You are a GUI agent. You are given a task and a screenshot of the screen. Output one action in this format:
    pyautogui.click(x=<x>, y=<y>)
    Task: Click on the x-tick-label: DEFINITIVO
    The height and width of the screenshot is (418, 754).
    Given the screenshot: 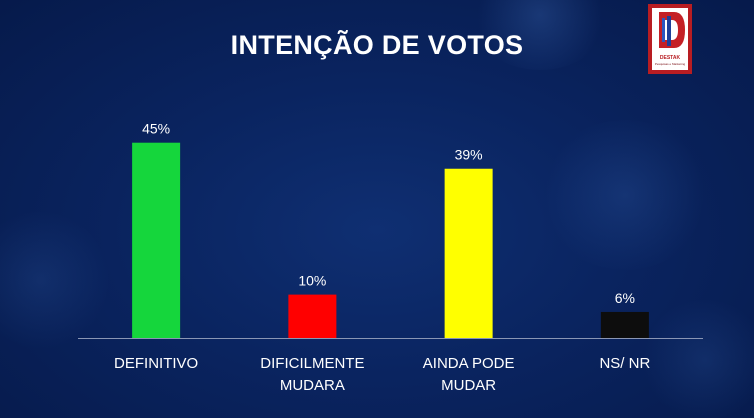 What is the action you would take?
    pyautogui.click(x=156, y=363)
    